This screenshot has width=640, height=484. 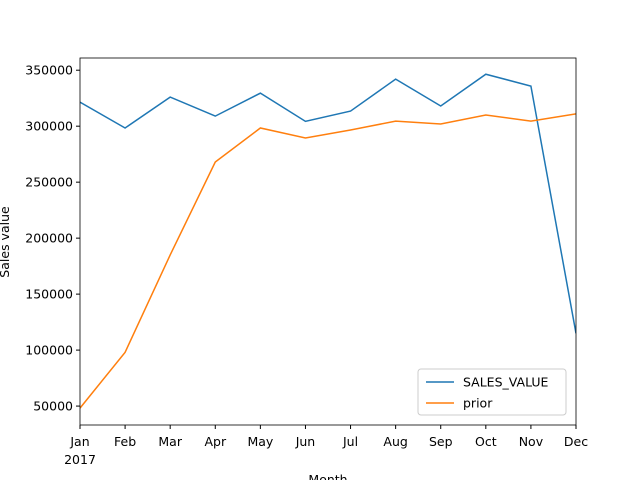 I want to click on legend-box, so click(x=492, y=392).